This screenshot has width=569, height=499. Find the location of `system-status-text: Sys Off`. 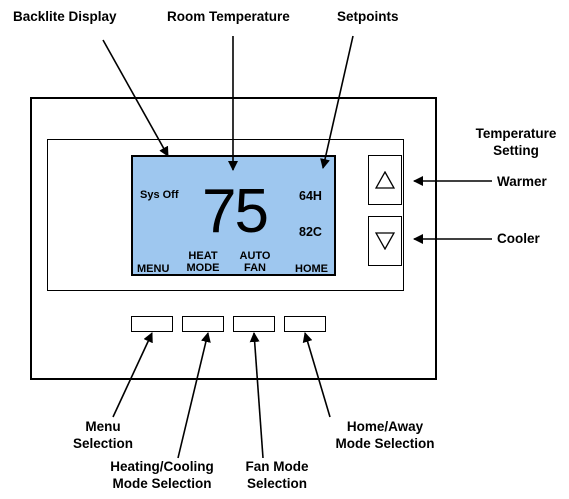

system-status-text: Sys Off is located at coordinates (159, 195).